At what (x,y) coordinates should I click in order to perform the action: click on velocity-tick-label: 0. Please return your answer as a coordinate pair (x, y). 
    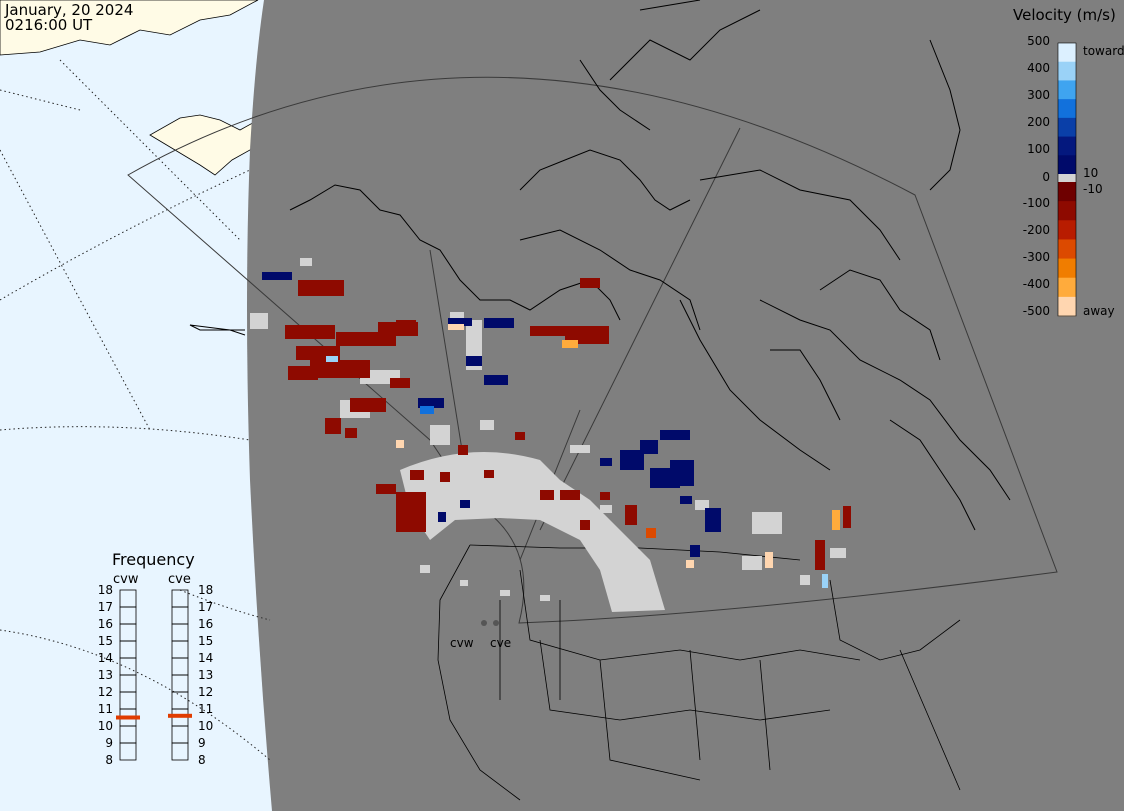
    Looking at the image, I should click on (1046, 177).